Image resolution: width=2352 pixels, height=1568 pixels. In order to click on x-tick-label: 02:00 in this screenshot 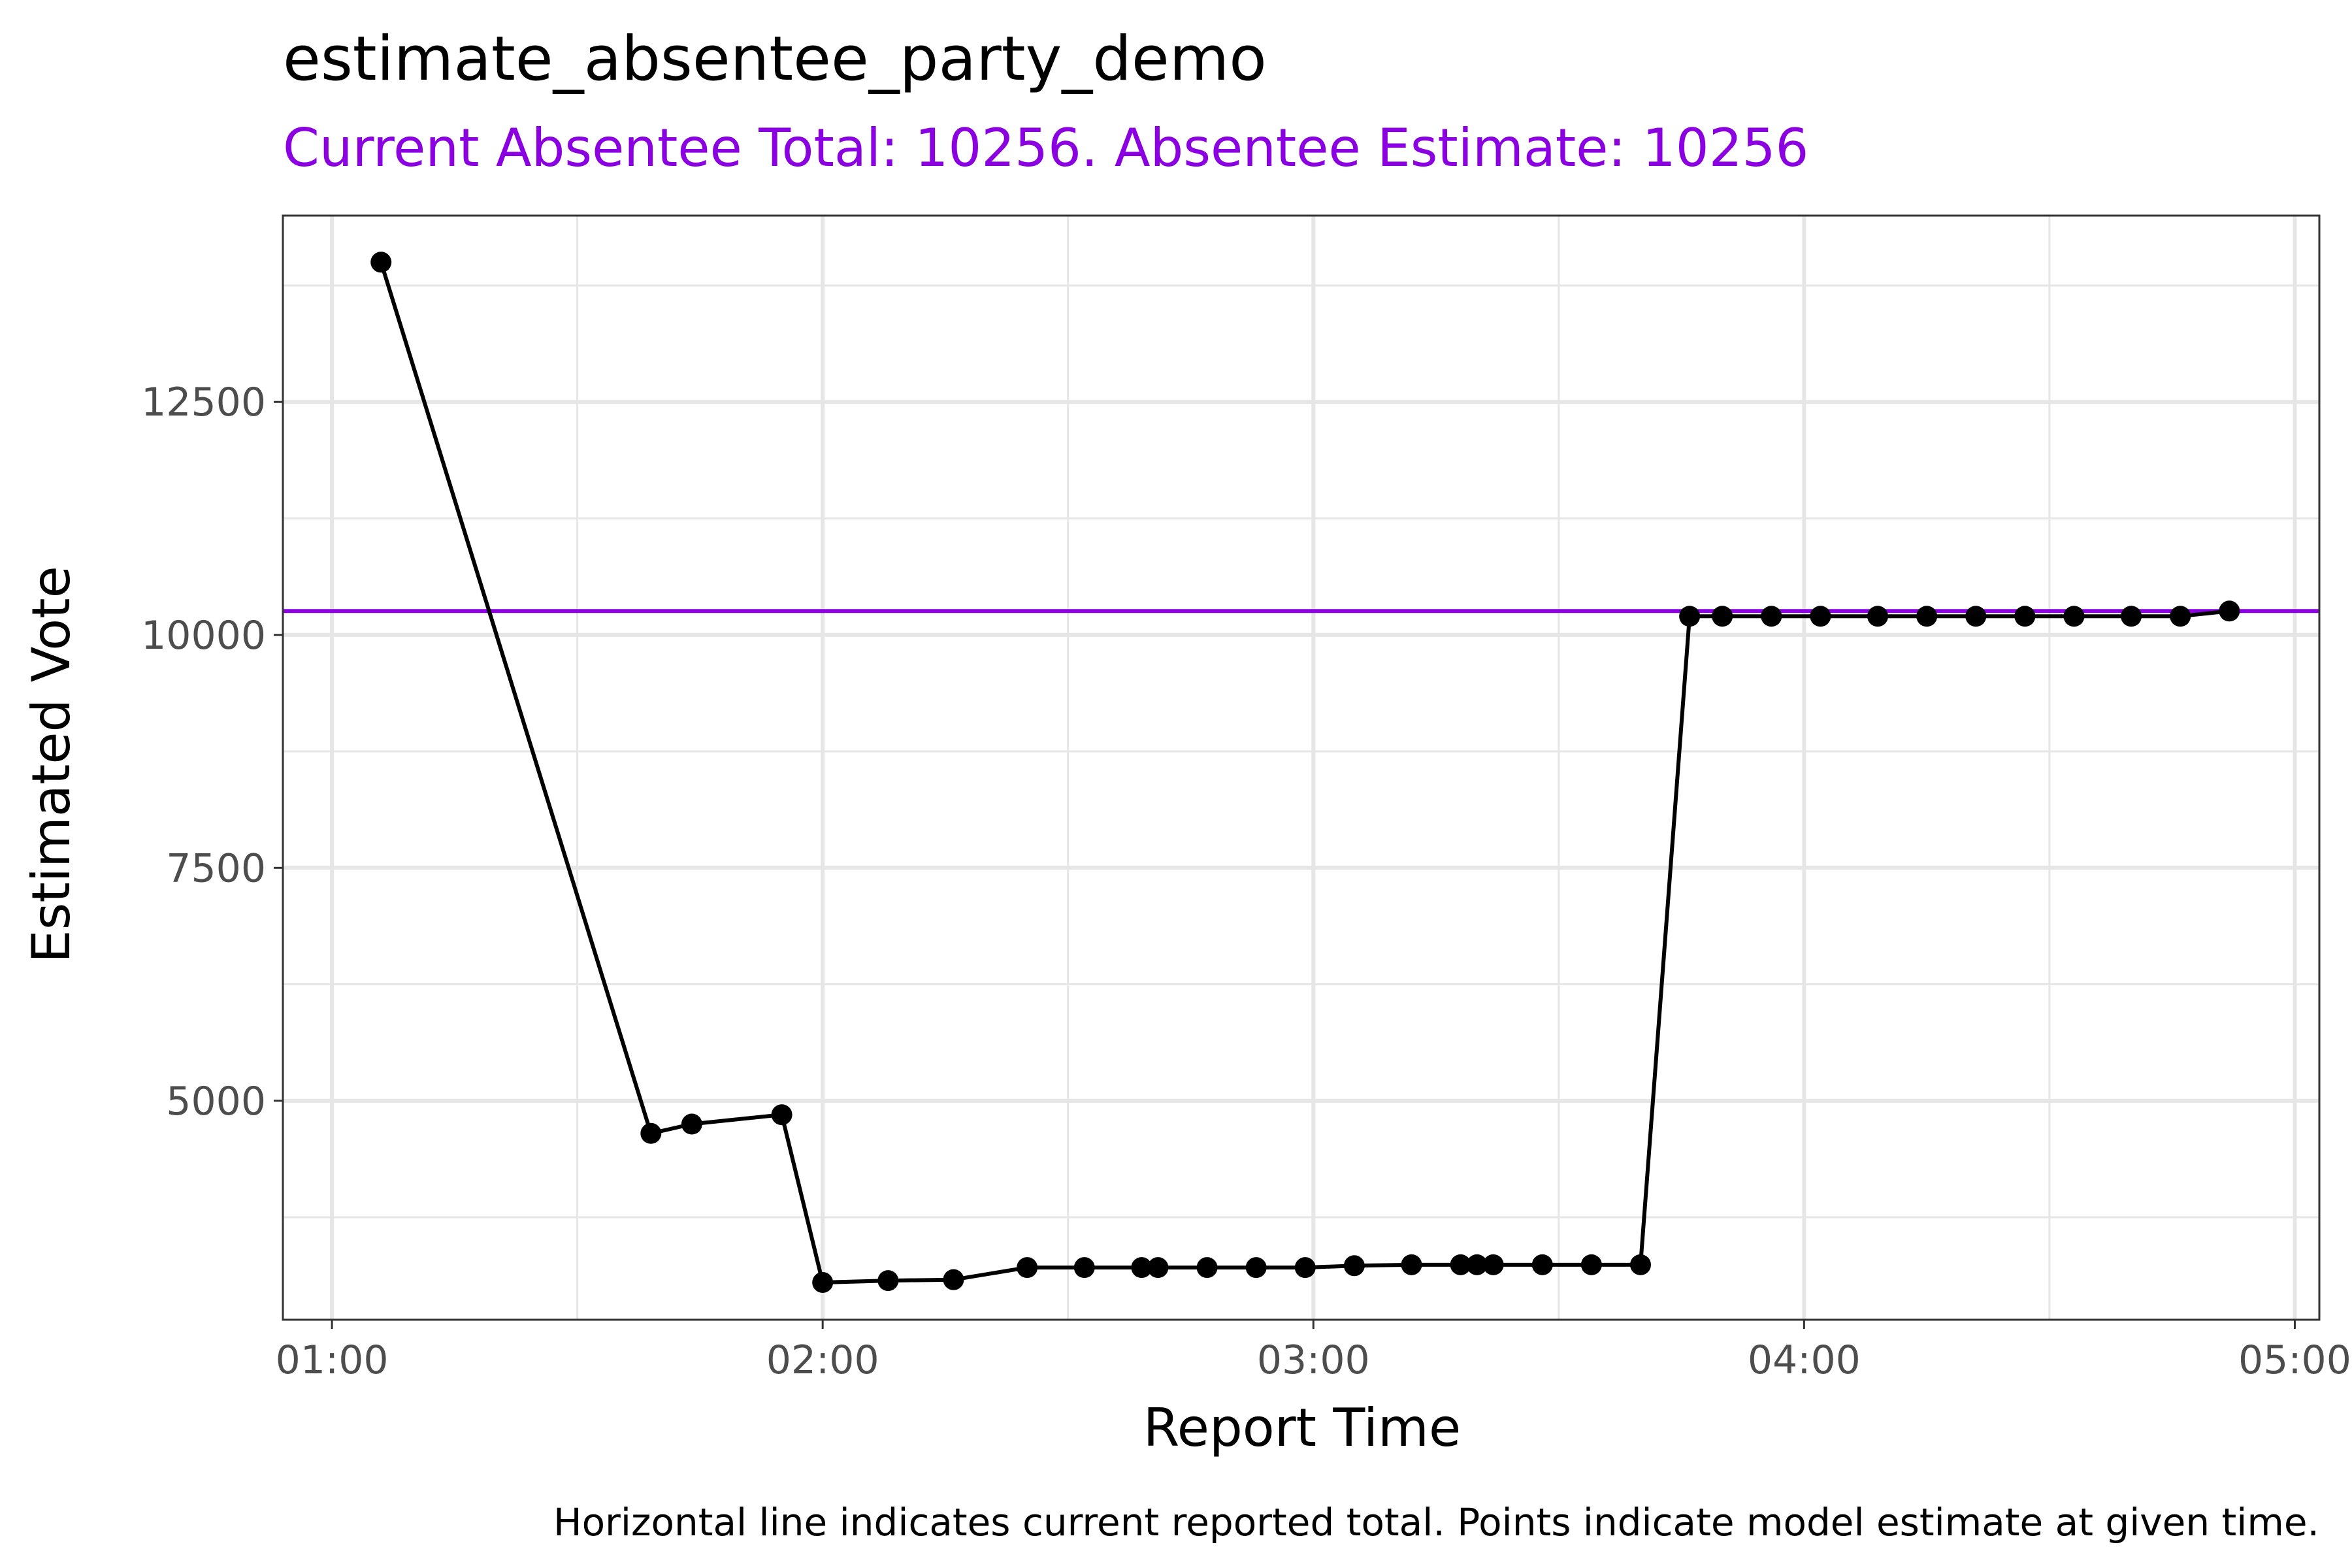, I will do `click(822, 1360)`.